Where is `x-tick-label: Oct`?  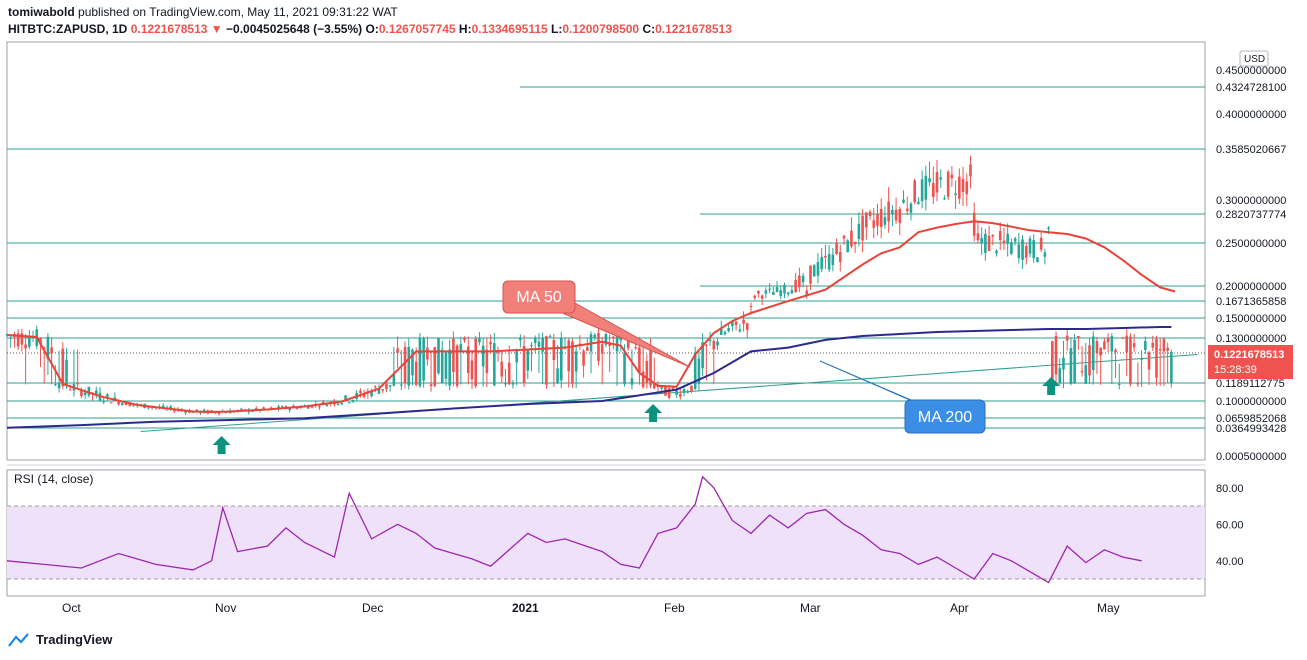
x-tick-label: Oct is located at coordinates (71, 608).